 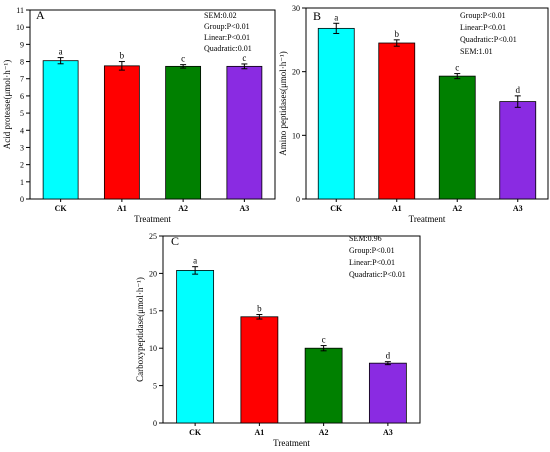 I want to click on stat-annotation: SEM:0.02, so click(x=220, y=15).